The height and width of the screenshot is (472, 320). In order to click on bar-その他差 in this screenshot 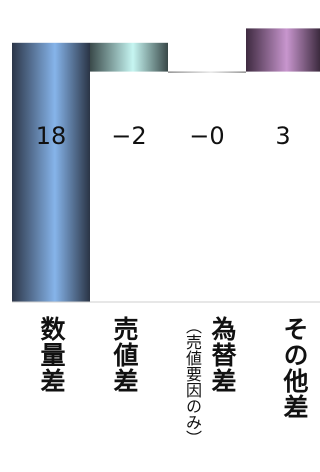, I will do `click(283, 50)`.